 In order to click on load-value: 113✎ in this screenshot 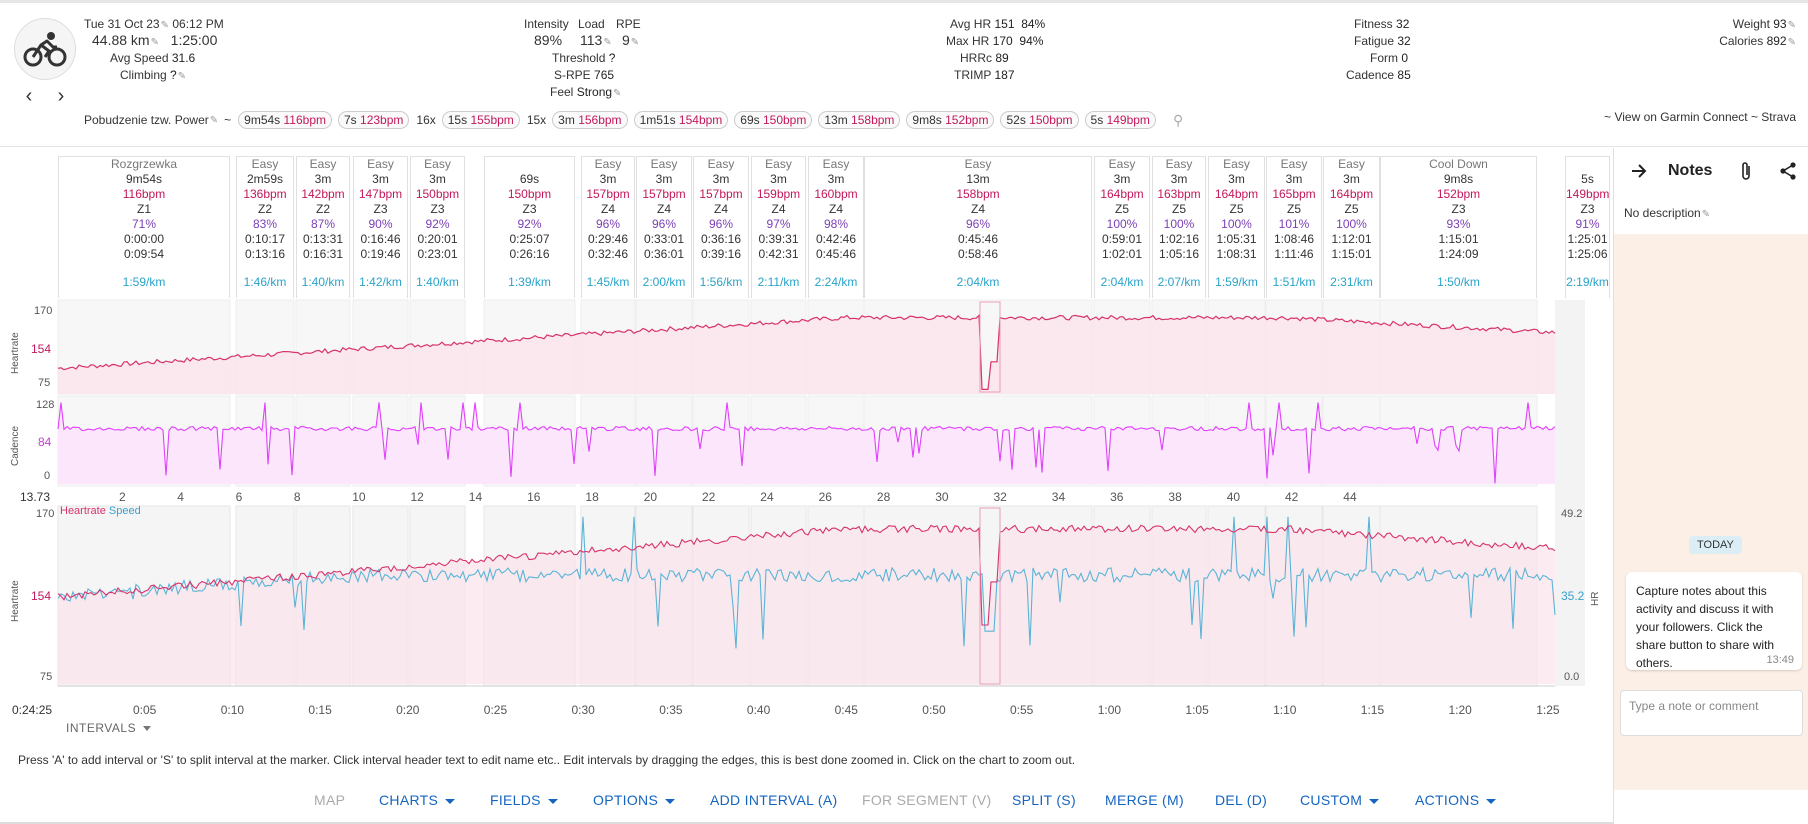, I will do `click(596, 40)`.